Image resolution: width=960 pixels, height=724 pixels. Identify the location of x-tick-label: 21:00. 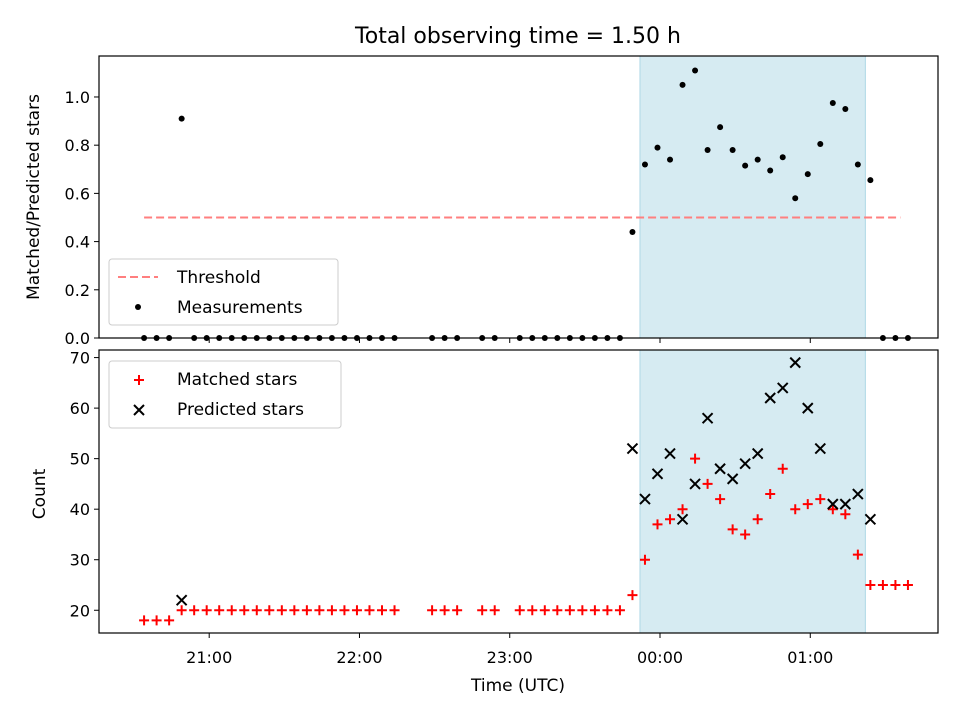
(209, 657).